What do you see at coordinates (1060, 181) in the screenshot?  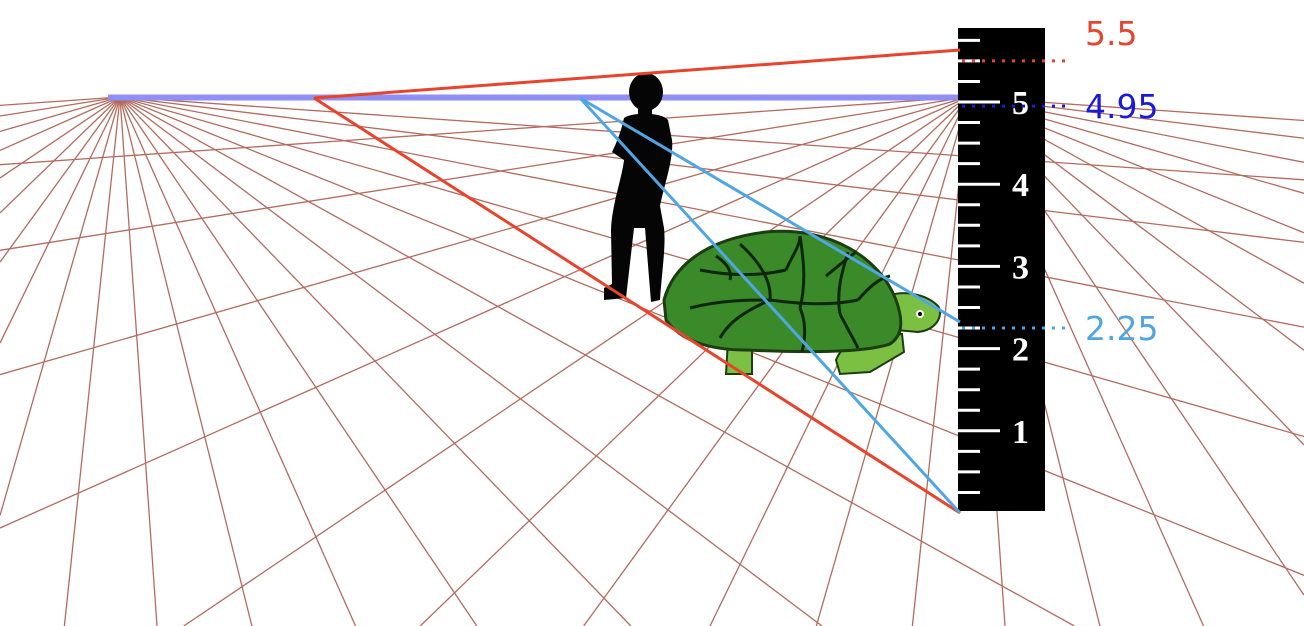 I see `height-markers: 5.5 4.95 2.25` at bounding box center [1060, 181].